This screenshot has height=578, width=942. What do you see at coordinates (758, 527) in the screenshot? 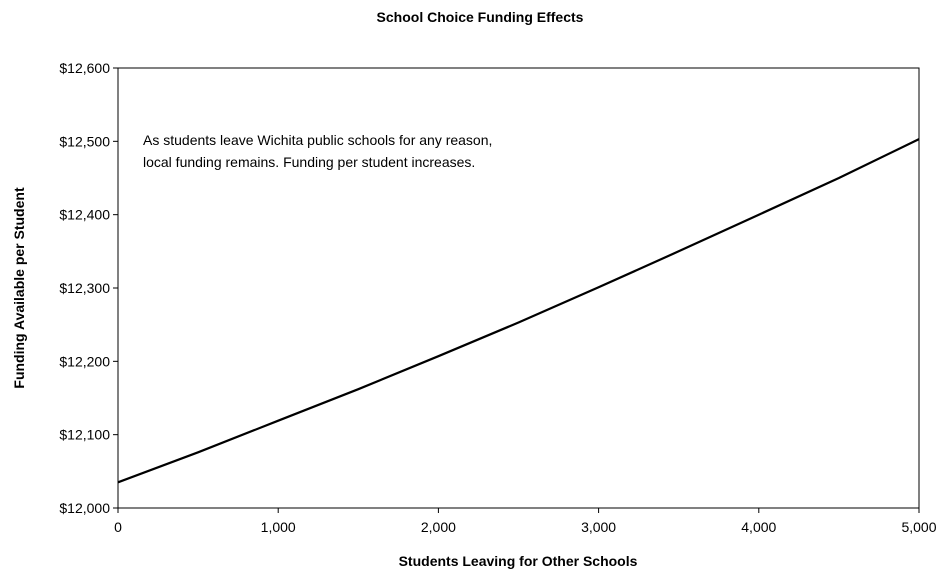
I see `x-tick-label: 4,000` at bounding box center [758, 527].